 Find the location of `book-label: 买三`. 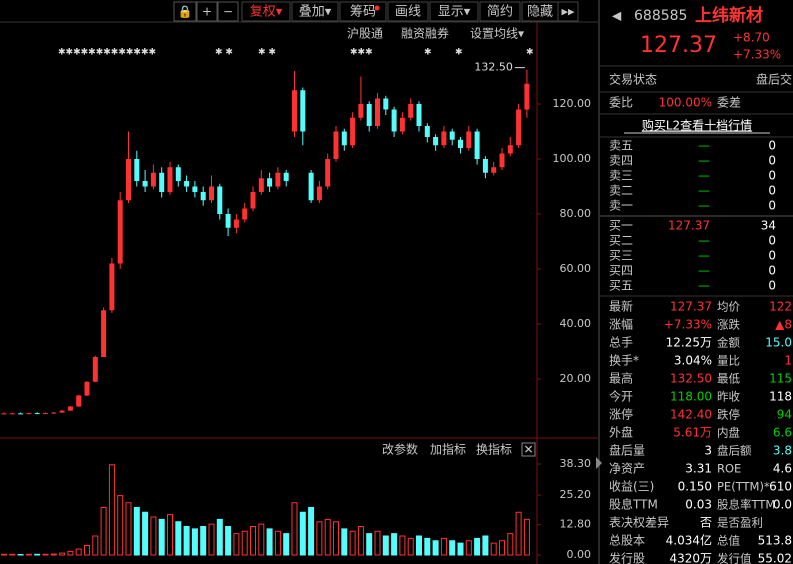

book-label: 买三 is located at coordinates (621, 256).